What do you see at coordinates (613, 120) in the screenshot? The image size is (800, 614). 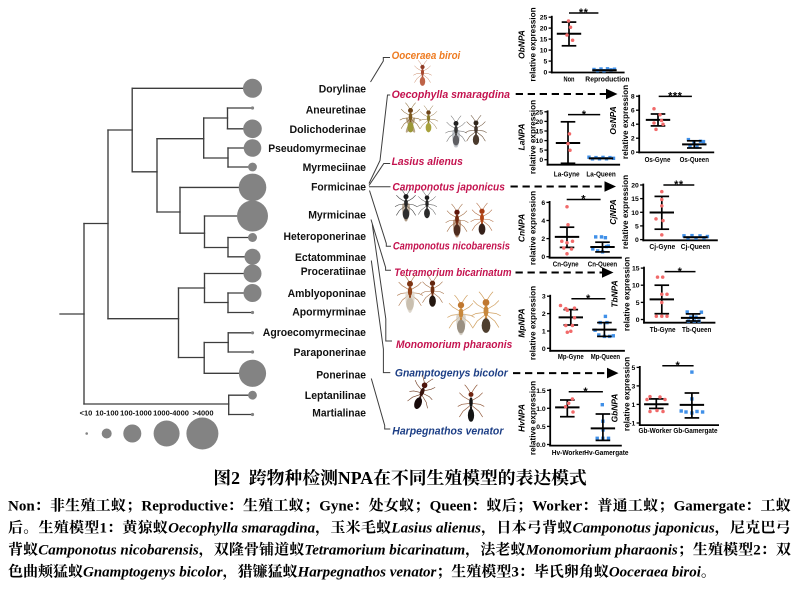 I see `svg-text: OsNPA` at bounding box center [613, 120].